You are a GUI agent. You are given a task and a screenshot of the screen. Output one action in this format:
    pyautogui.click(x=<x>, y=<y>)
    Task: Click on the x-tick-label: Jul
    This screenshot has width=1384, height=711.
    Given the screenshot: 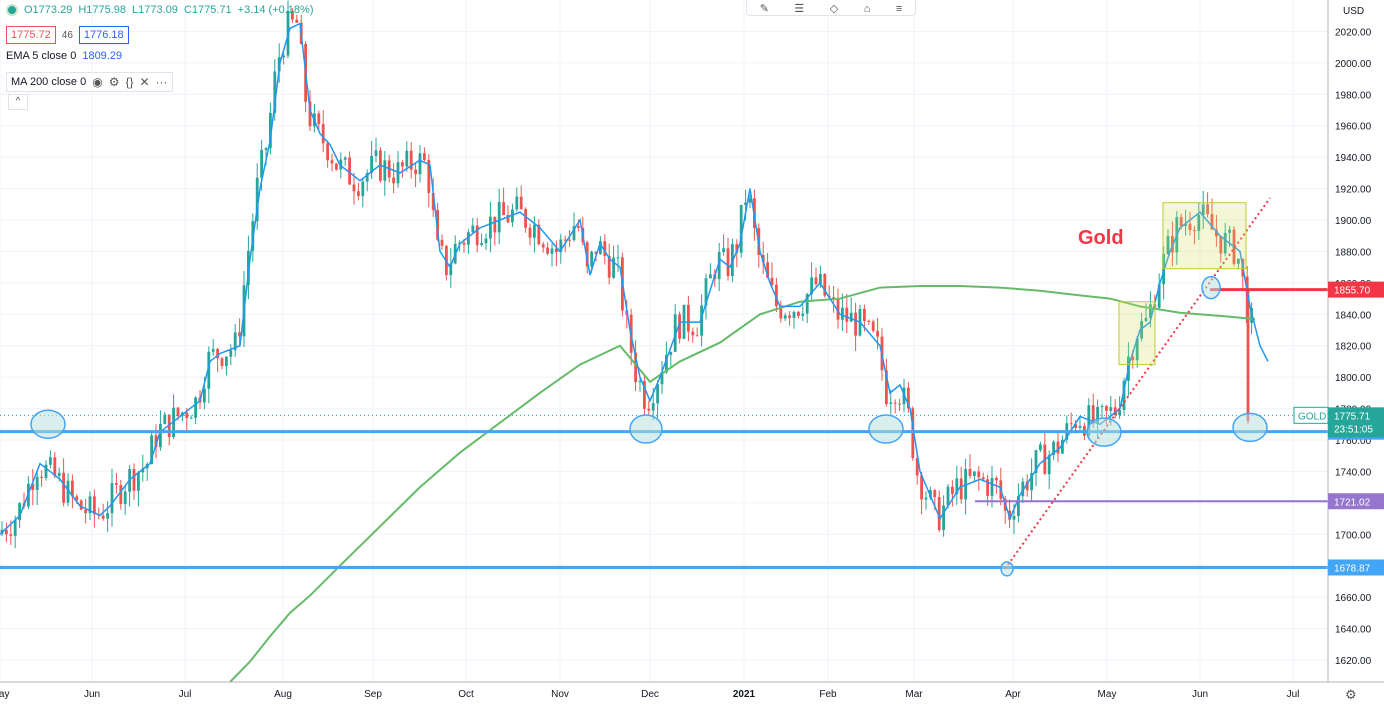 What is the action you would take?
    pyautogui.click(x=185, y=694)
    